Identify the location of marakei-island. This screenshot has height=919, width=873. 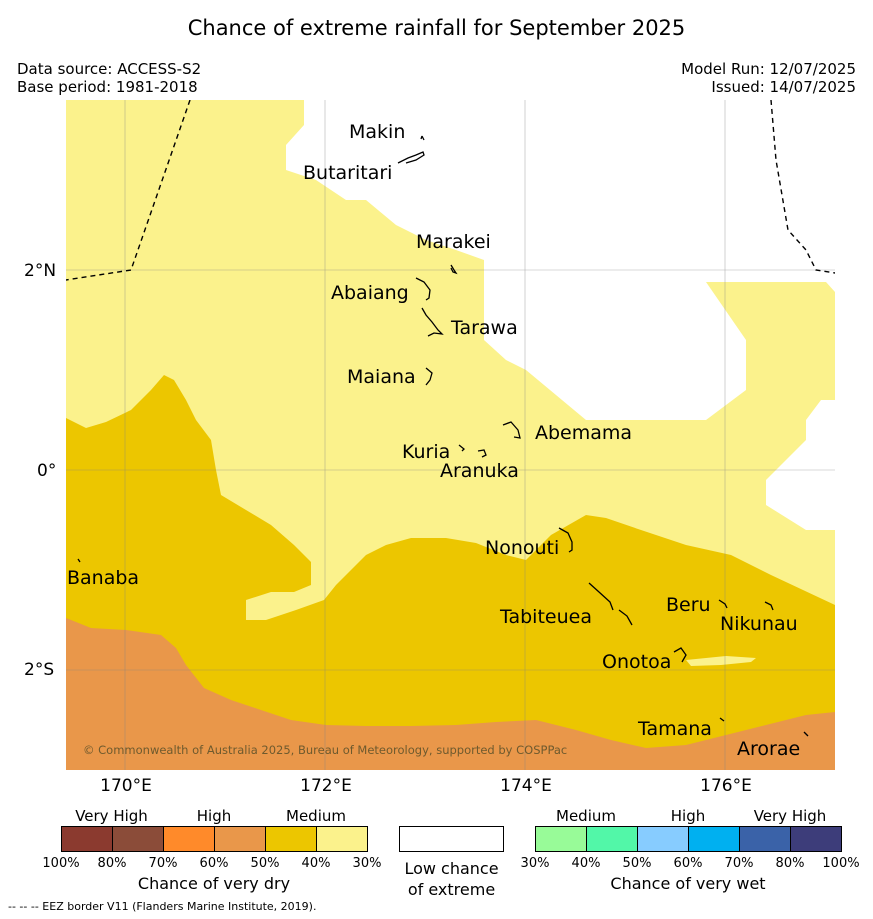
(454, 269).